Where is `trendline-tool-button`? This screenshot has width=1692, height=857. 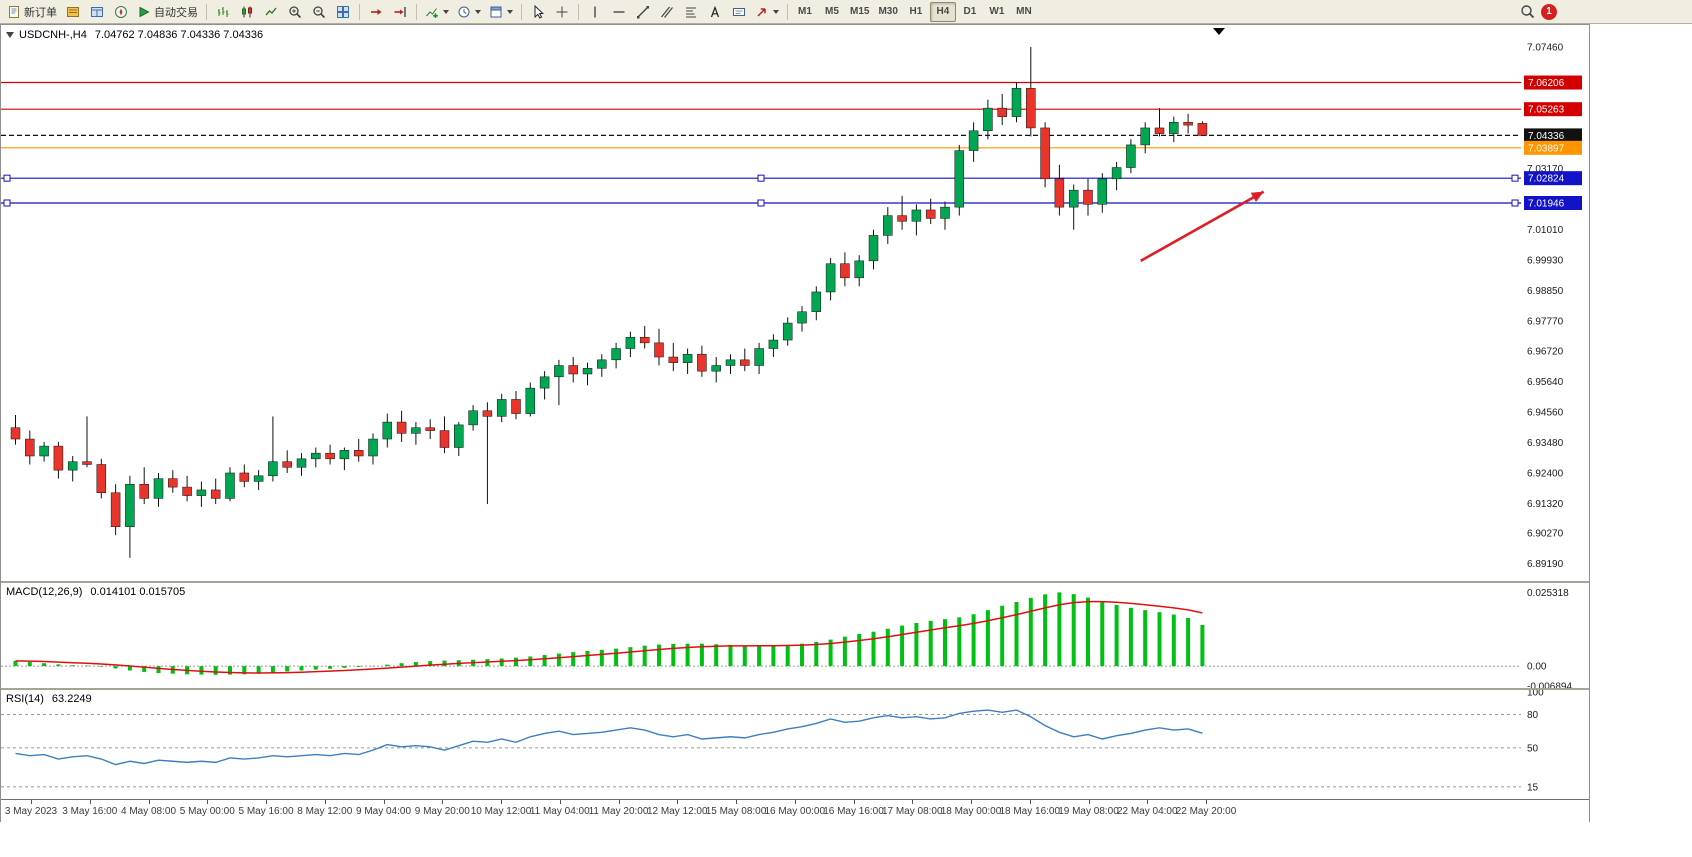 trendline-tool-button is located at coordinates (643, 12).